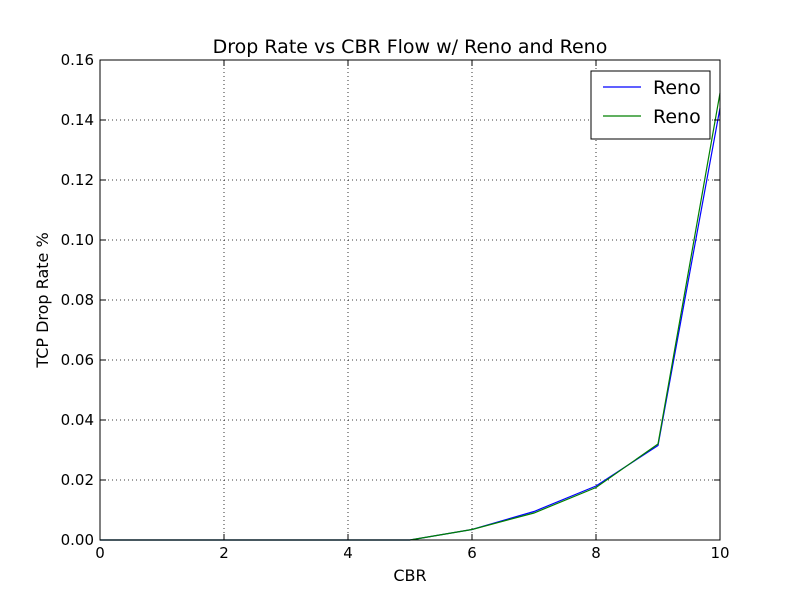 Image resolution: width=800 pixels, height=600 pixels. Describe the element at coordinates (77, 180) in the screenshot. I see `y-tick-label: 0.12` at that location.